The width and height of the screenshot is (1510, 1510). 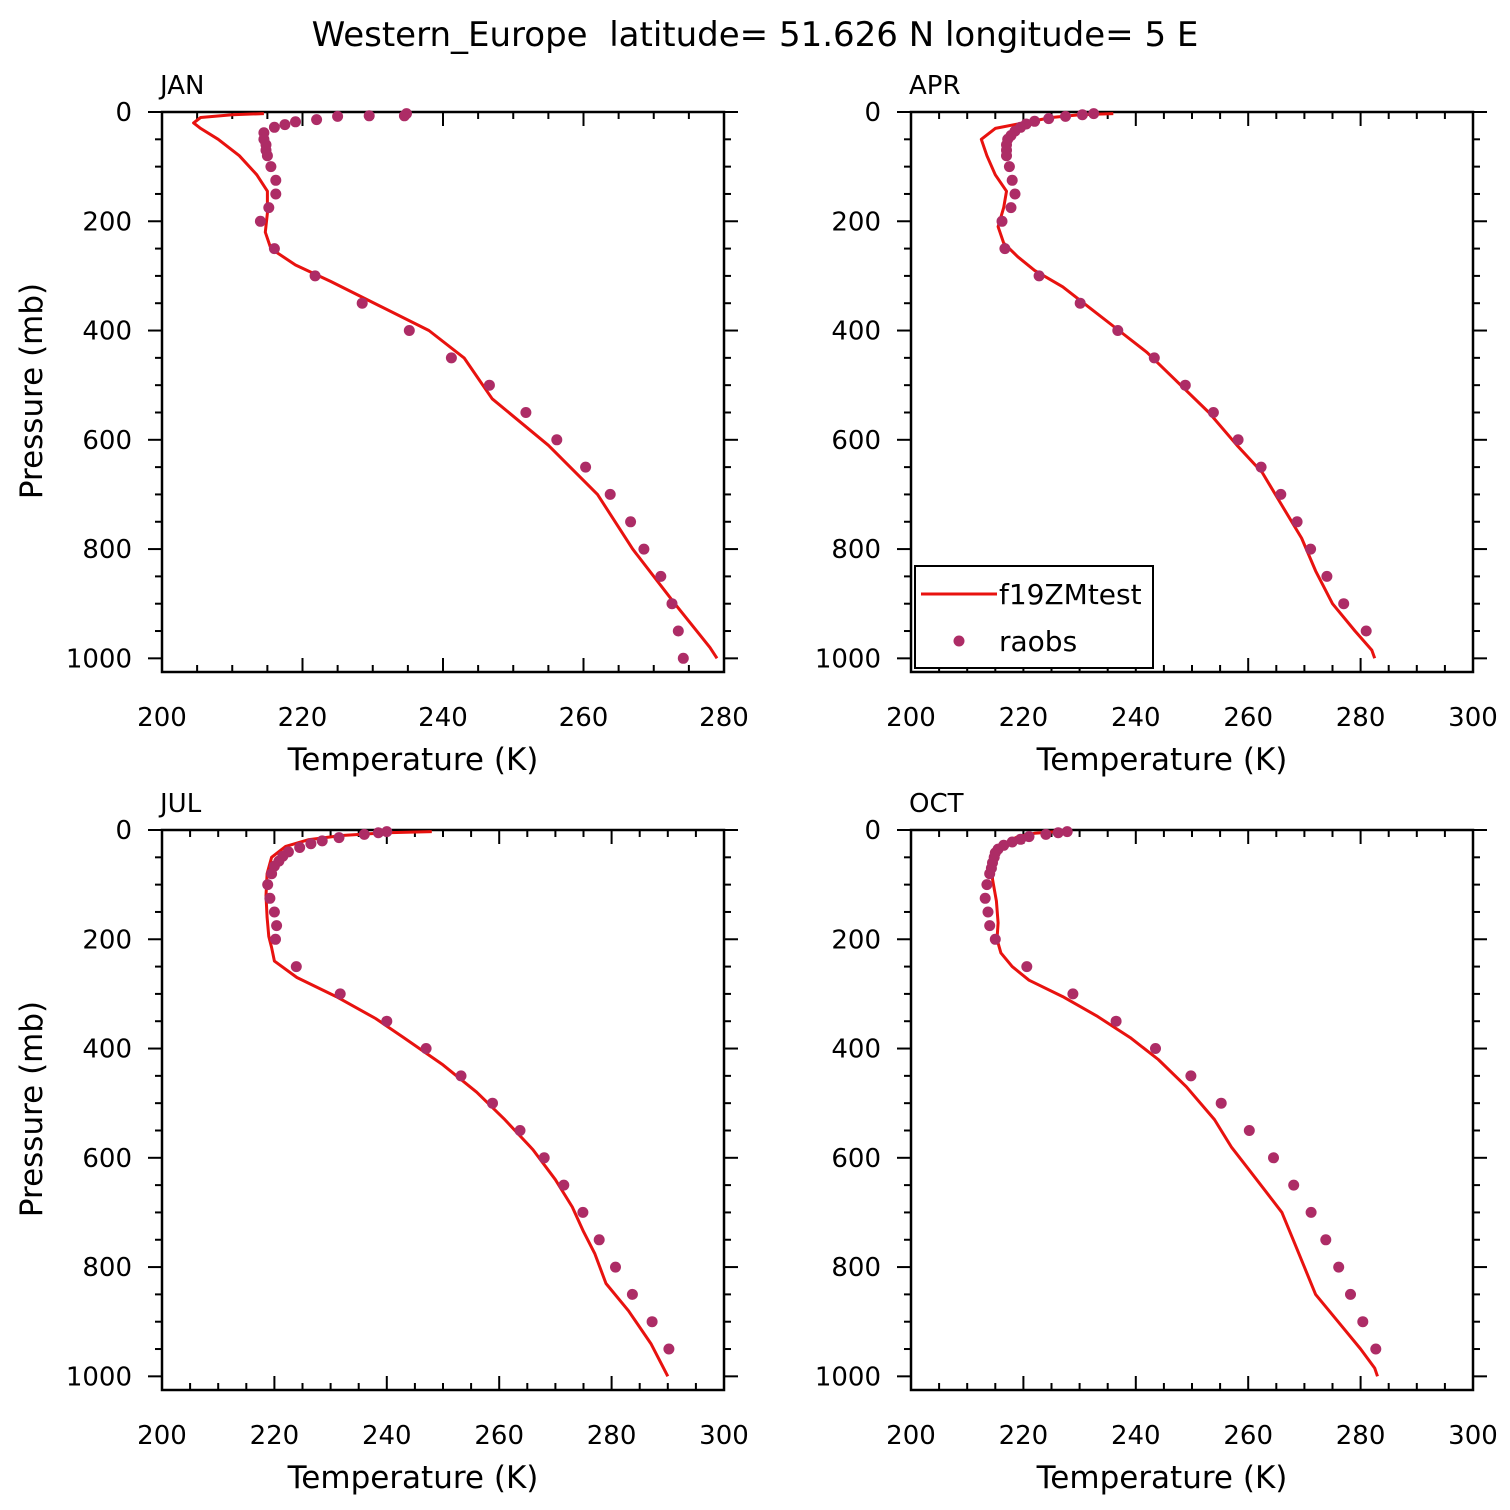 I want to click on y-tick-label: 400, so click(x=856, y=1050).